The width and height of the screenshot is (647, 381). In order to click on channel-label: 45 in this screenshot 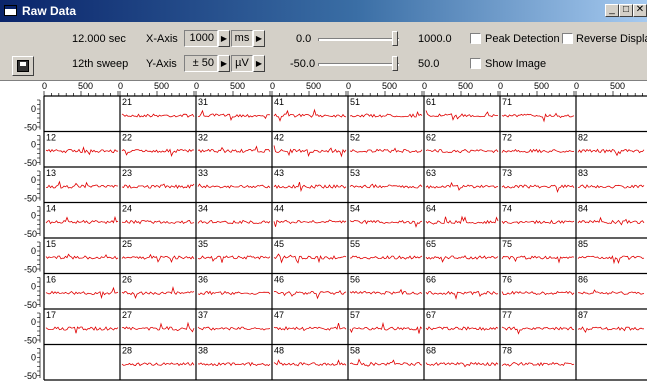, I will do `click(279, 244)`.